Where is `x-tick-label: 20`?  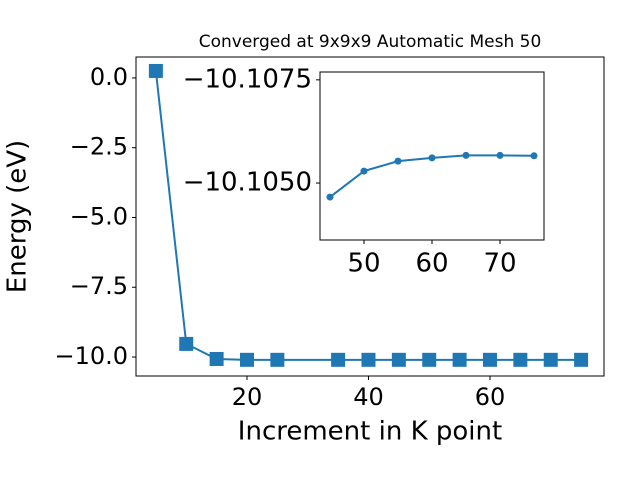
x-tick-label: 20 is located at coordinates (247, 397).